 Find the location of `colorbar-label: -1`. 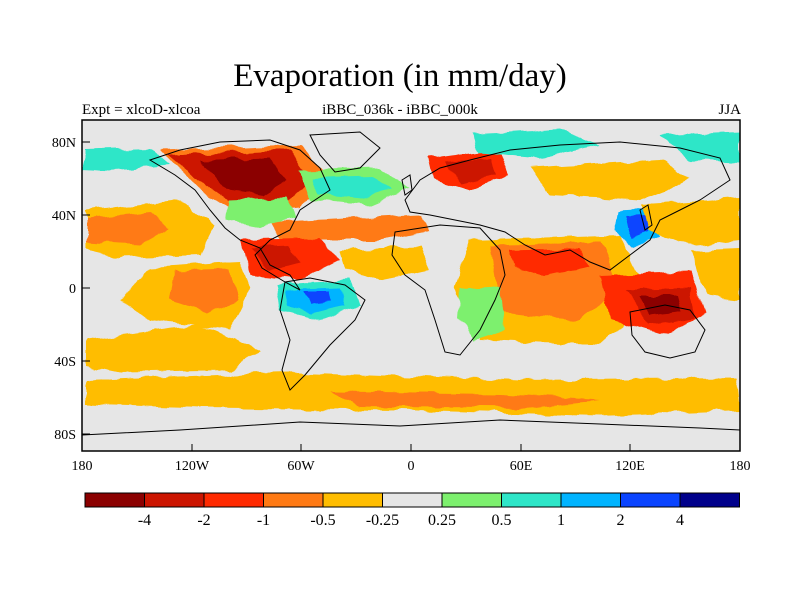

colorbar-label: -1 is located at coordinates (263, 520).